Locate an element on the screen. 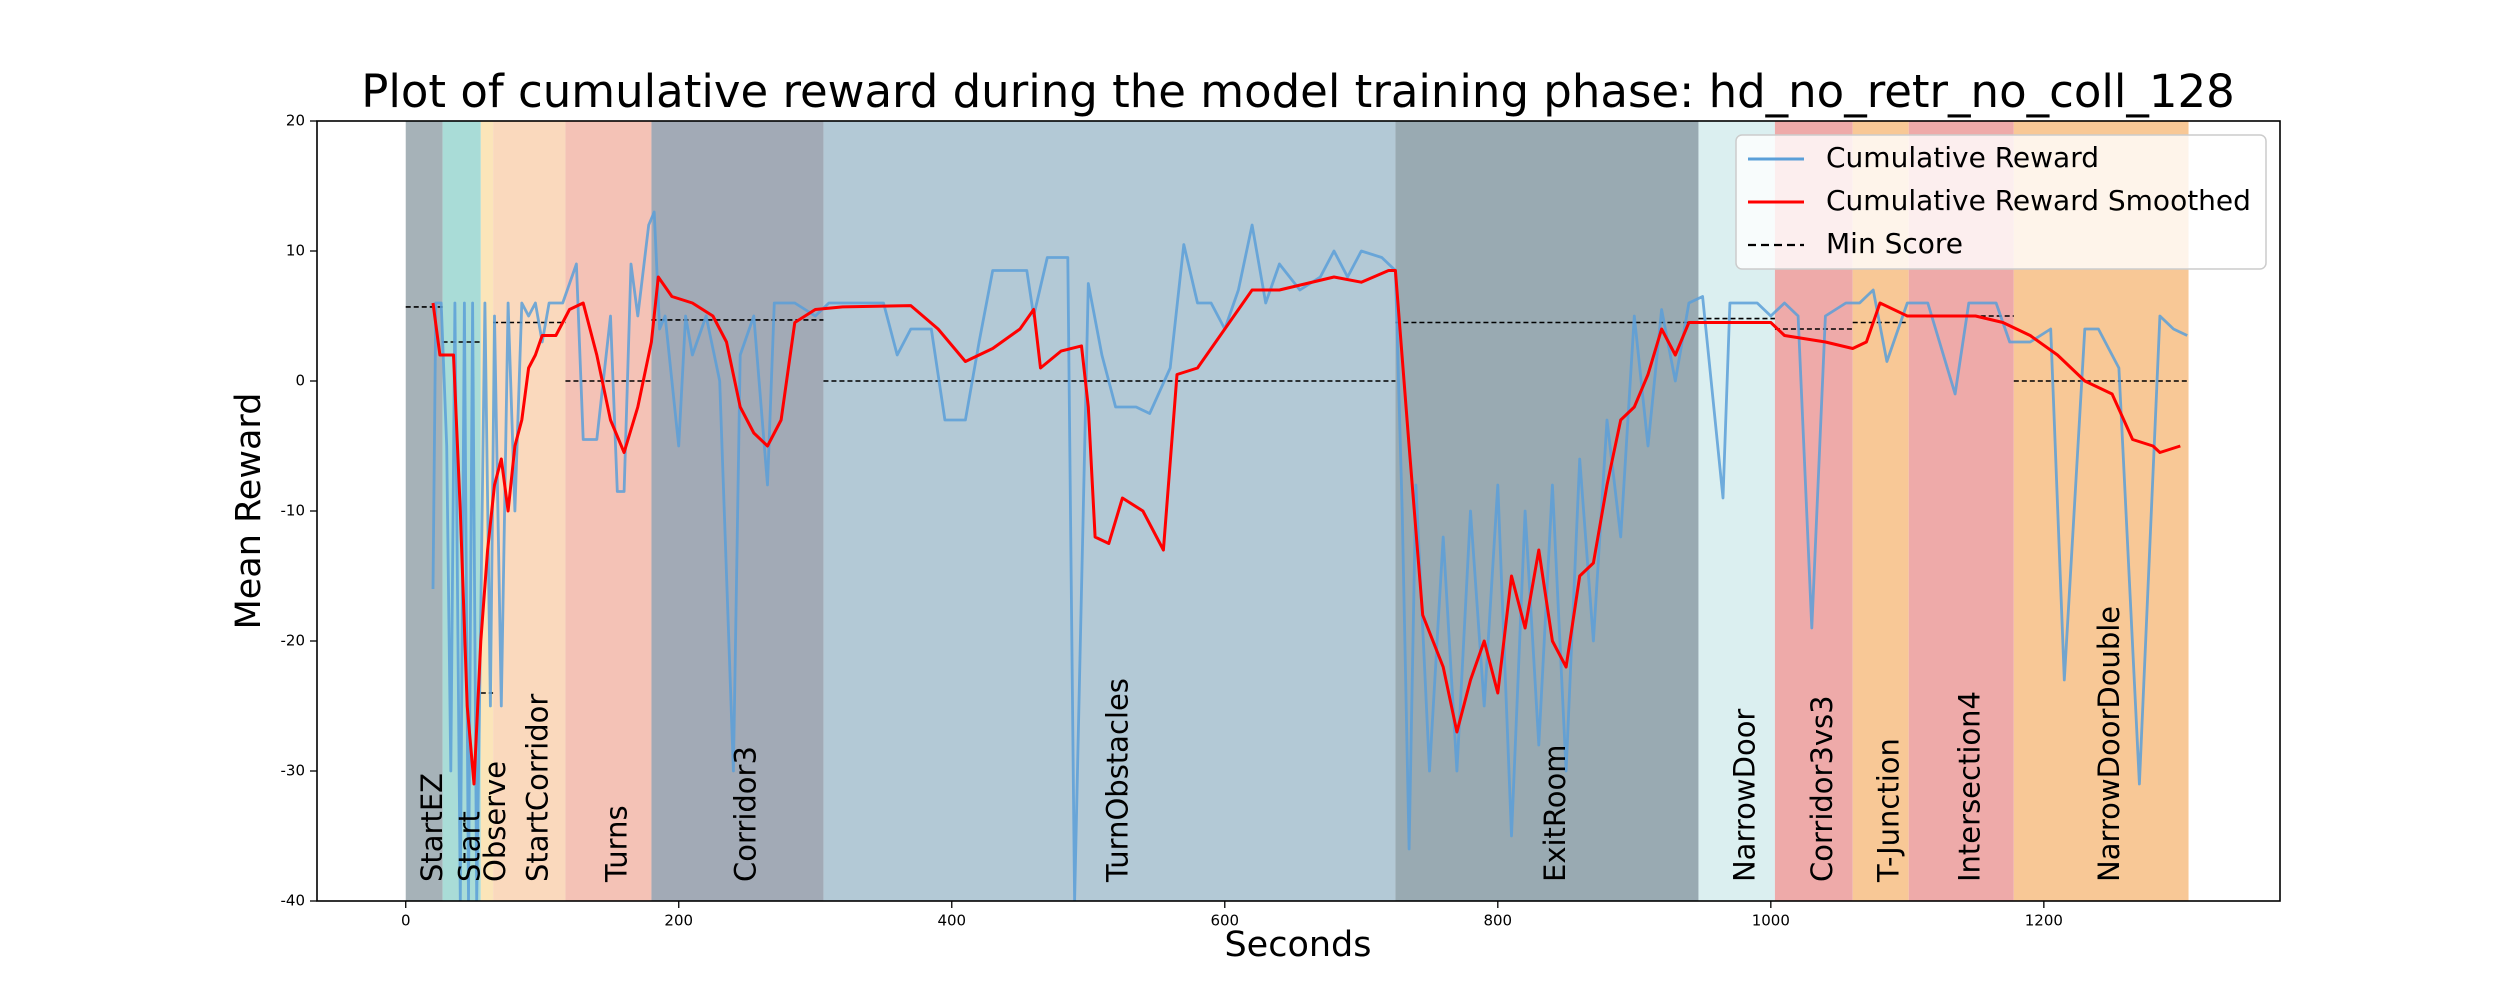 This screenshot has height=1000, width=2500. region-label: Start is located at coordinates (470, 846).